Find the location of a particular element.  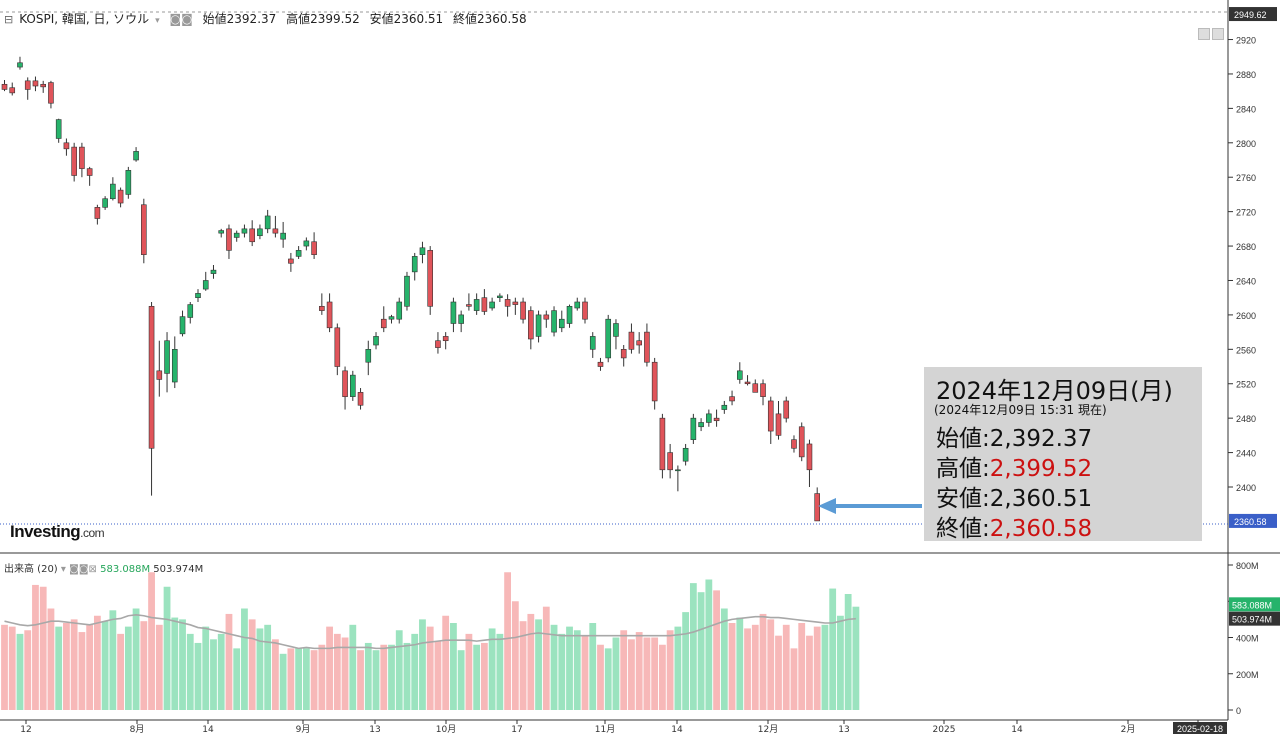

price-marker-label: 2949.62 is located at coordinates (1250, 15).